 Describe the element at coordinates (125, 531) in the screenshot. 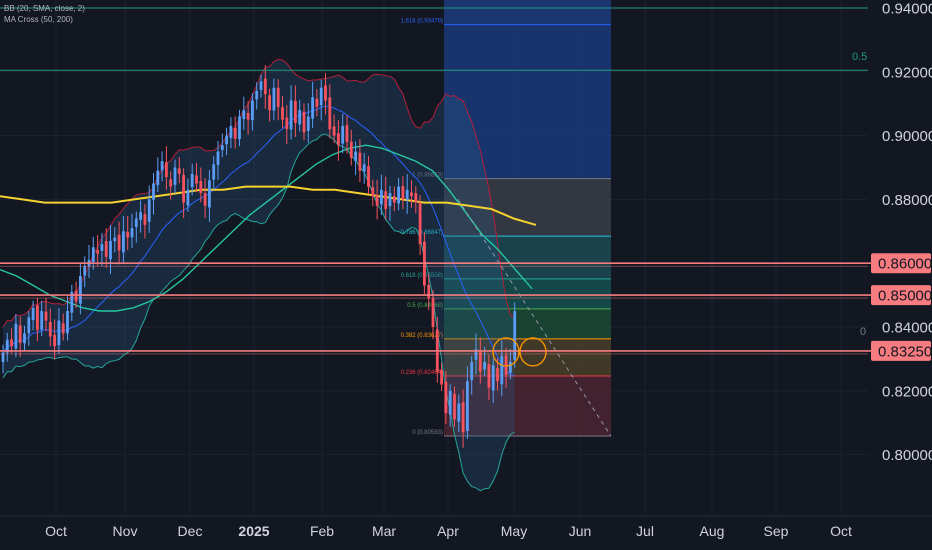

I see `x-axis-tick-label: Nov` at that location.